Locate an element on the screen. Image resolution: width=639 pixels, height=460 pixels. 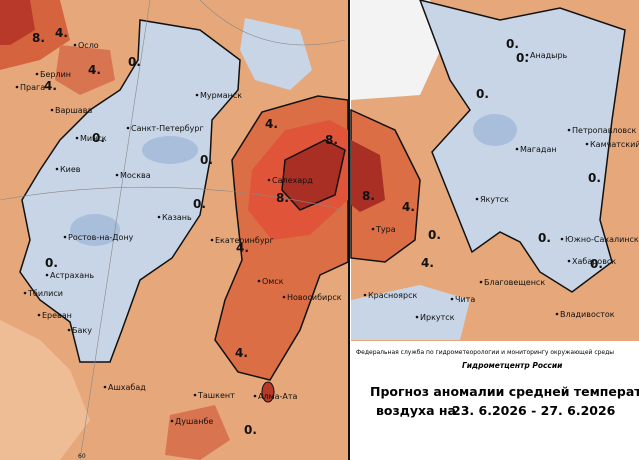
city-label: Омск is located at coordinates (273, 281).